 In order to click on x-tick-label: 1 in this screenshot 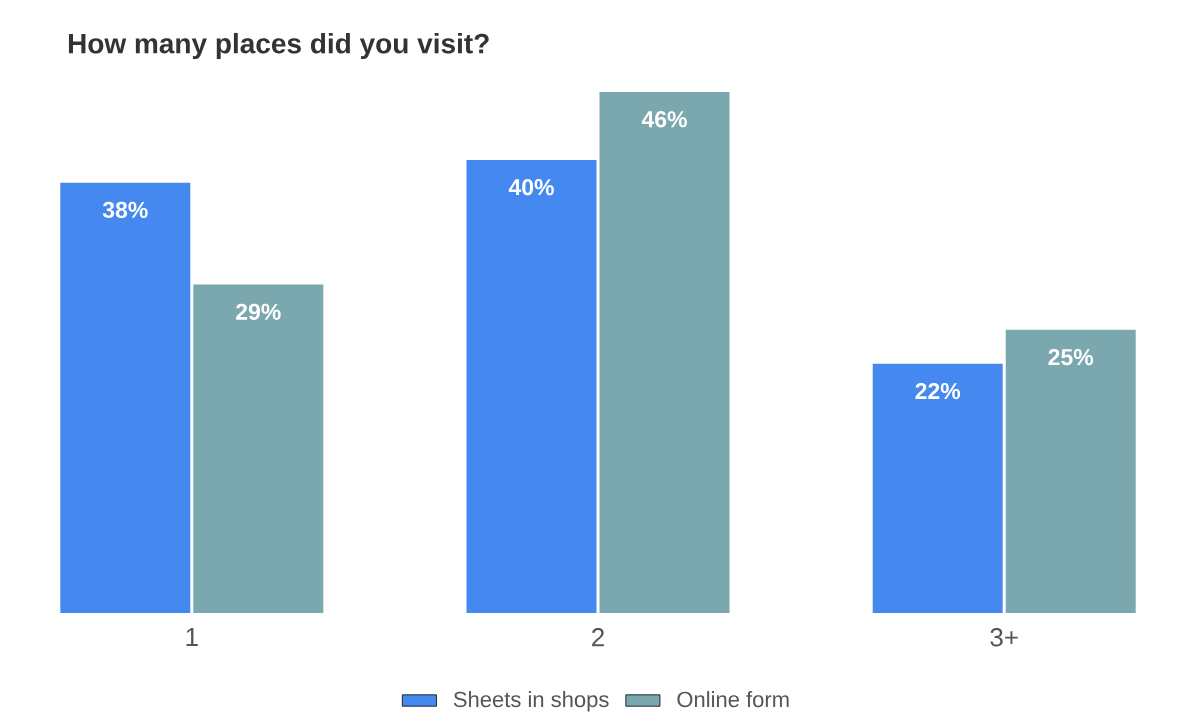, I will do `click(192, 637)`.